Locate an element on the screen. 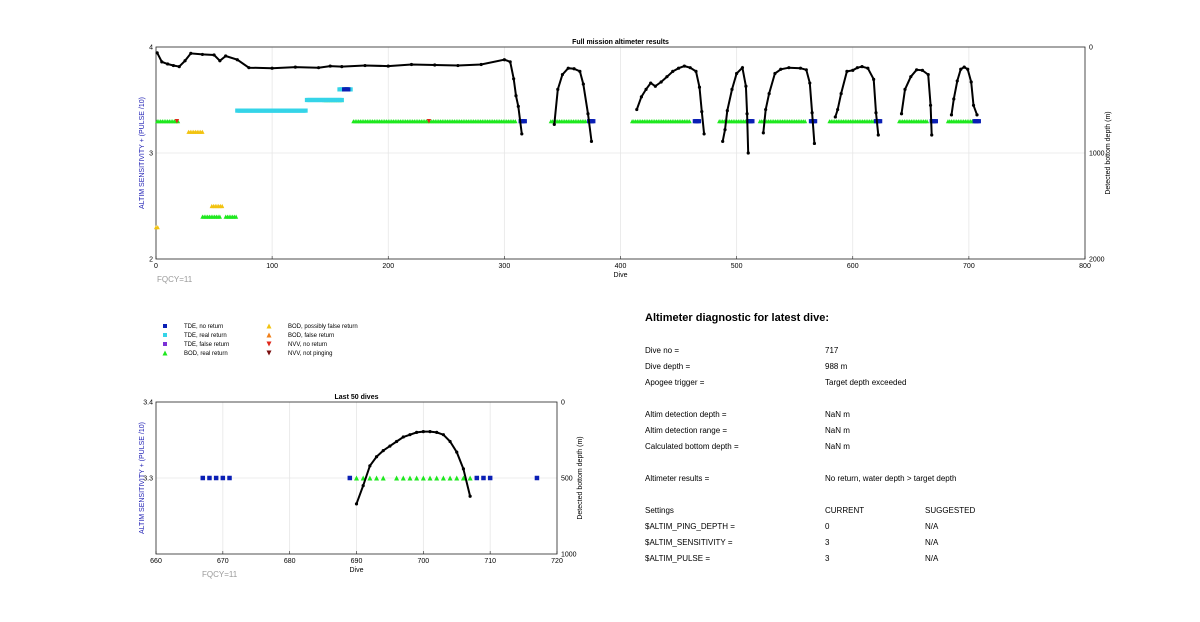  mission-title: Full mission altimeter results is located at coordinates (620, 42).